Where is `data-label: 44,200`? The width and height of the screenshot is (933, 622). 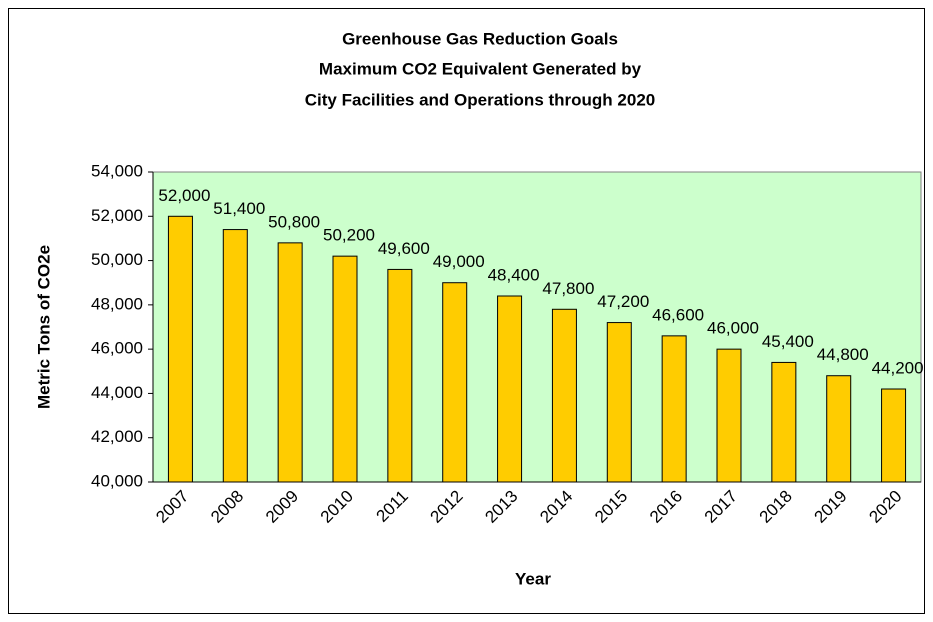 data-label: 44,200 is located at coordinates (898, 367).